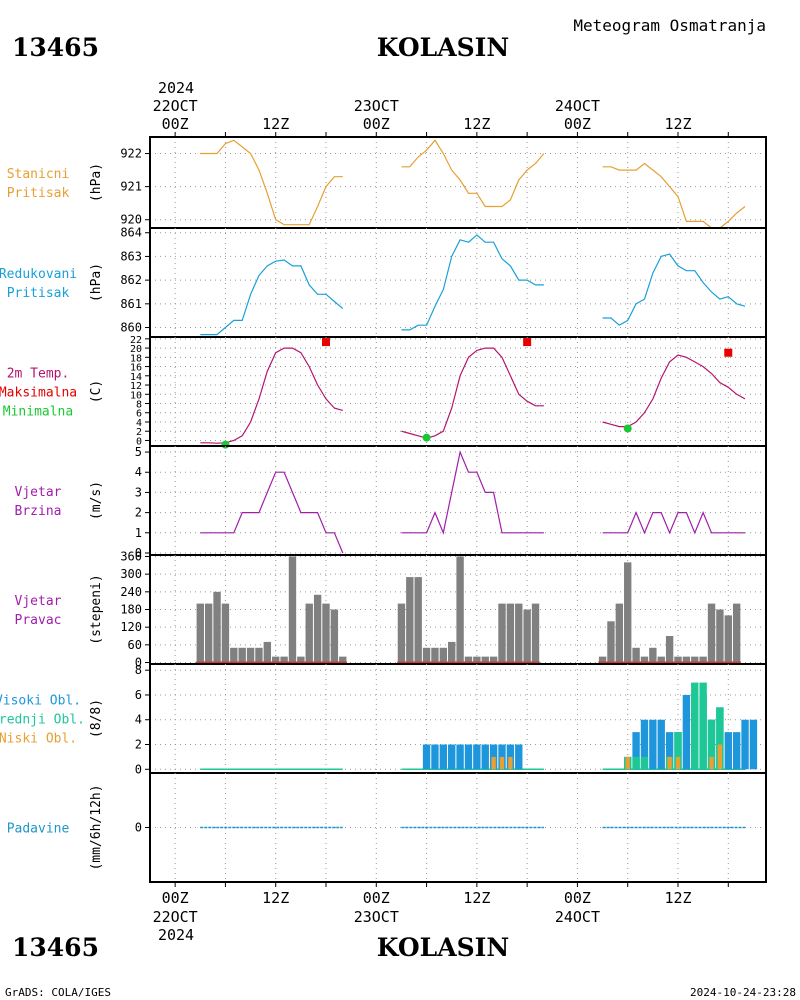 Image resolution: width=800 pixels, height=1000 pixels. Describe the element at coordinates (38, 393) in the screenshot. I see `panel-label-line: Maksimalna` at that location.